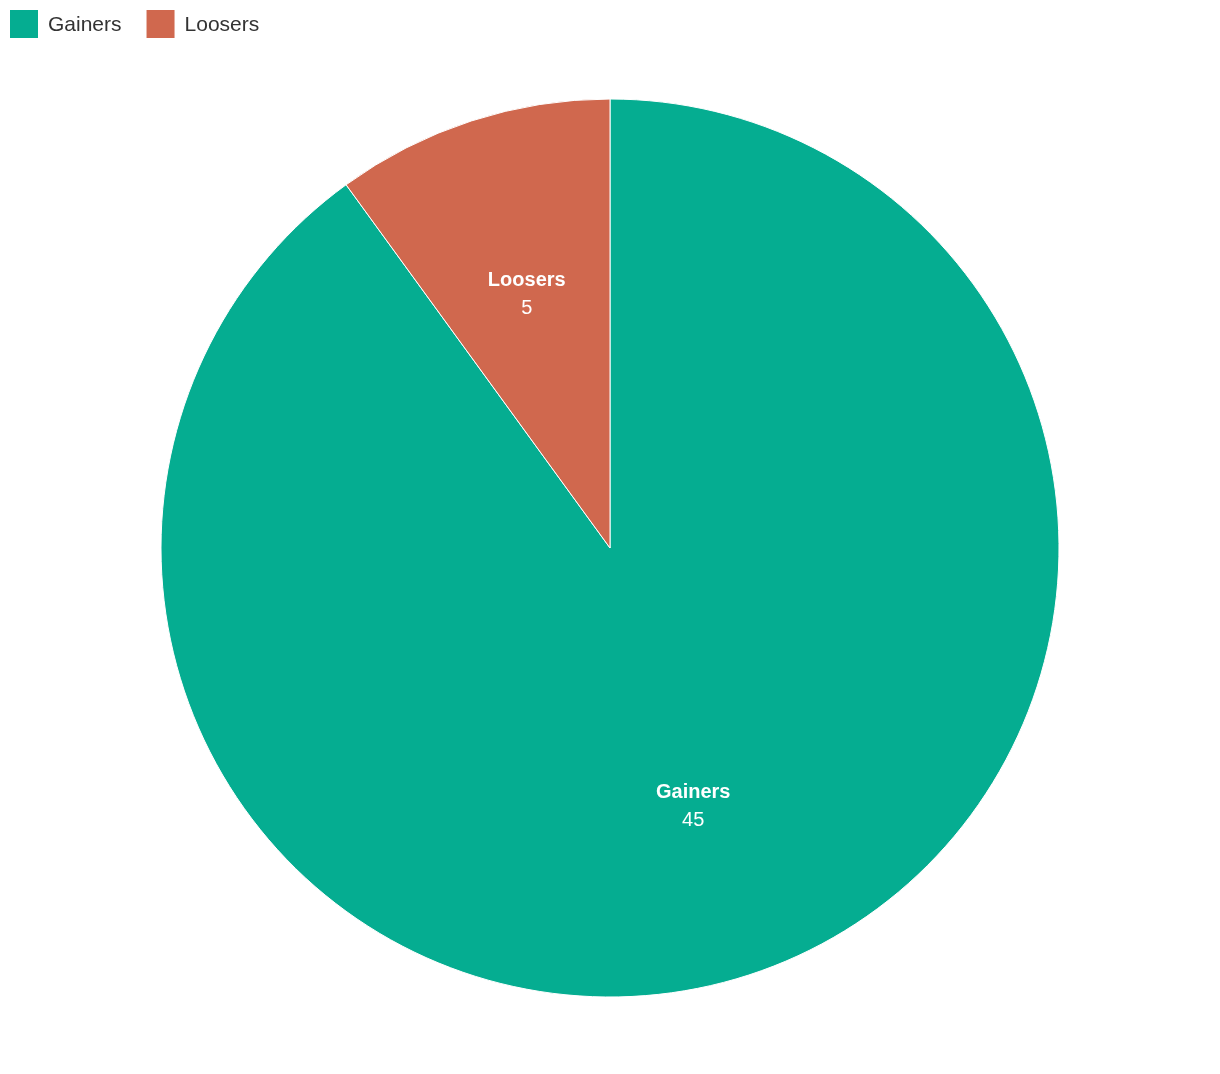  Describe the element at coordinates (85, 23) in the screenshot. I see `legend-label: Gainers` at that location.